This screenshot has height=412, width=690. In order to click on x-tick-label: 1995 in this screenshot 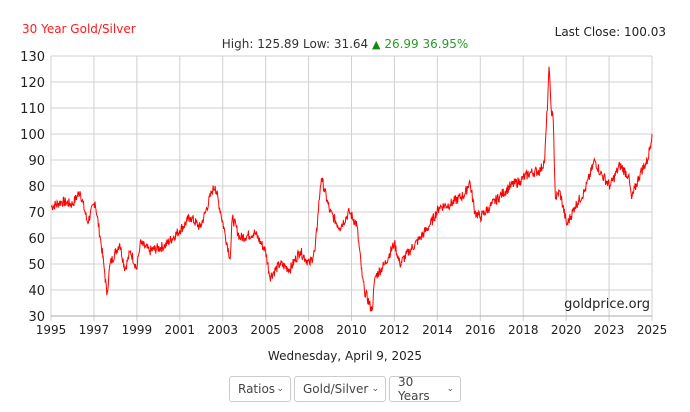, I will do `click(51, 330)`.